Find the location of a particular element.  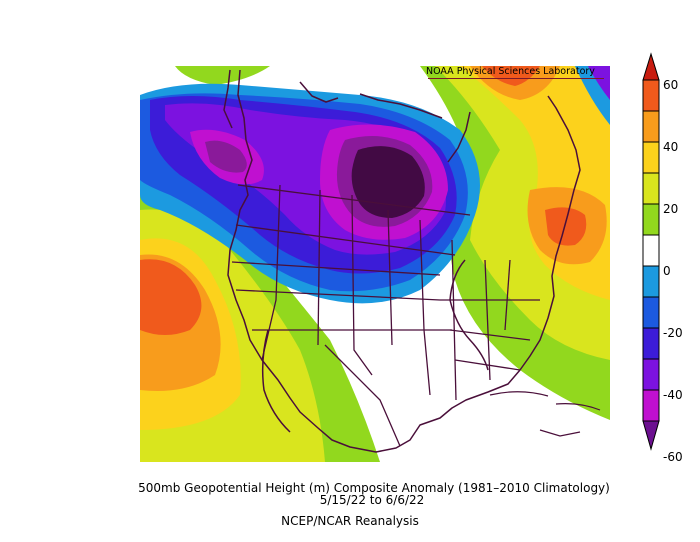

colorbar-min-arrow is located at coordinates (651, 435).